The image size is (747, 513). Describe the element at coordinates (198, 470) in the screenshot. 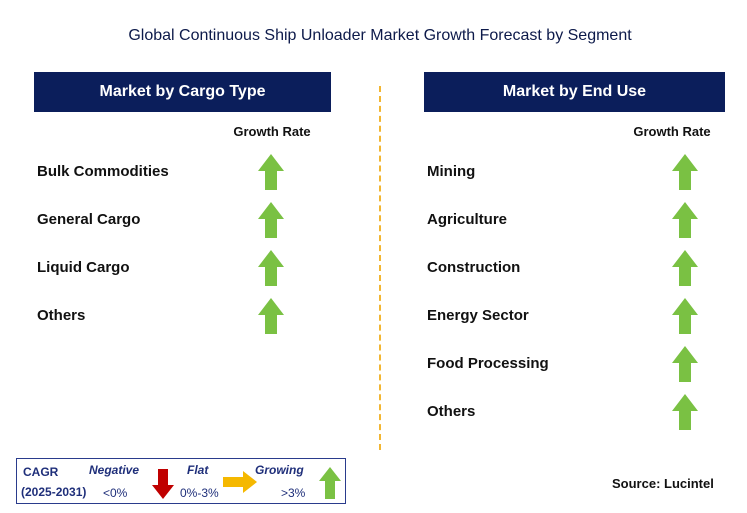

I see `legend-flat-label: Flat` at that location.